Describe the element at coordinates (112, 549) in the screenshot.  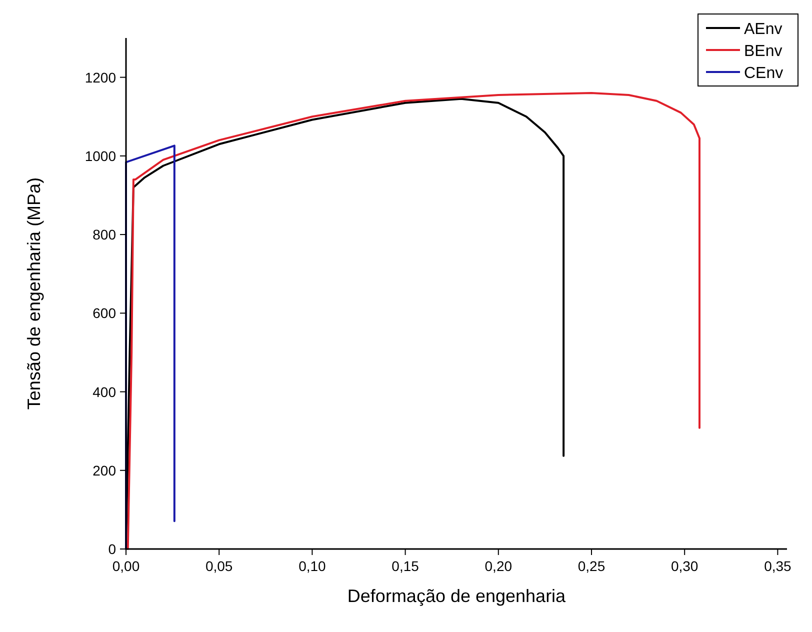
I see `y-tick-label: 0` at that location.